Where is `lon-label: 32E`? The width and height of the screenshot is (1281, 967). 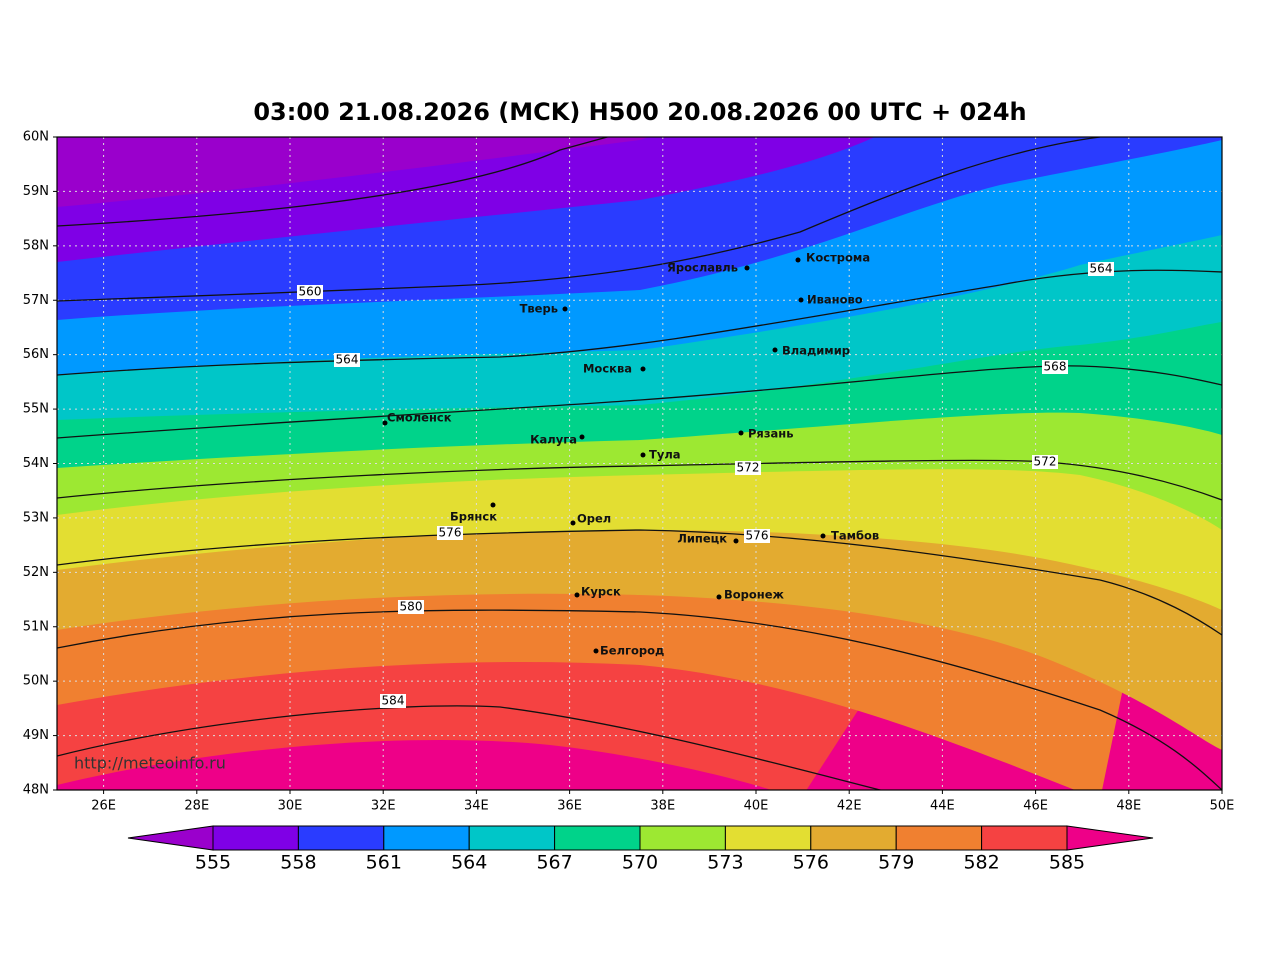
lon-label: 32E is located at coordinates (383, 806).